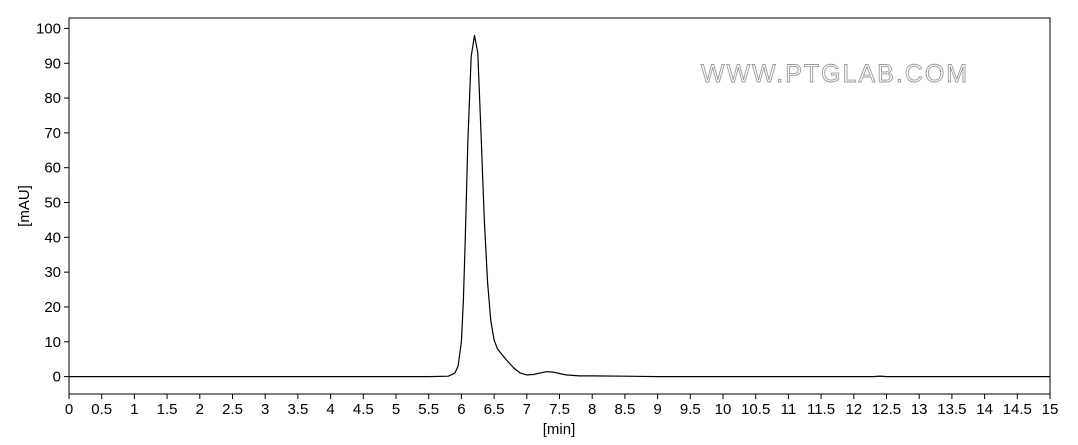  I want to click on x-tick-label: 5.5, so click(428, 409).